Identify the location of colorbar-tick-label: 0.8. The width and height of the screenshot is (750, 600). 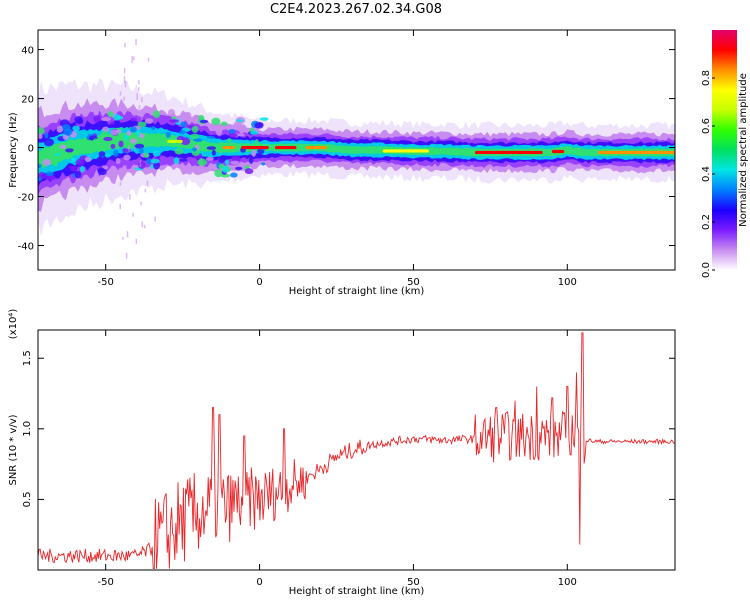
(706, 78).